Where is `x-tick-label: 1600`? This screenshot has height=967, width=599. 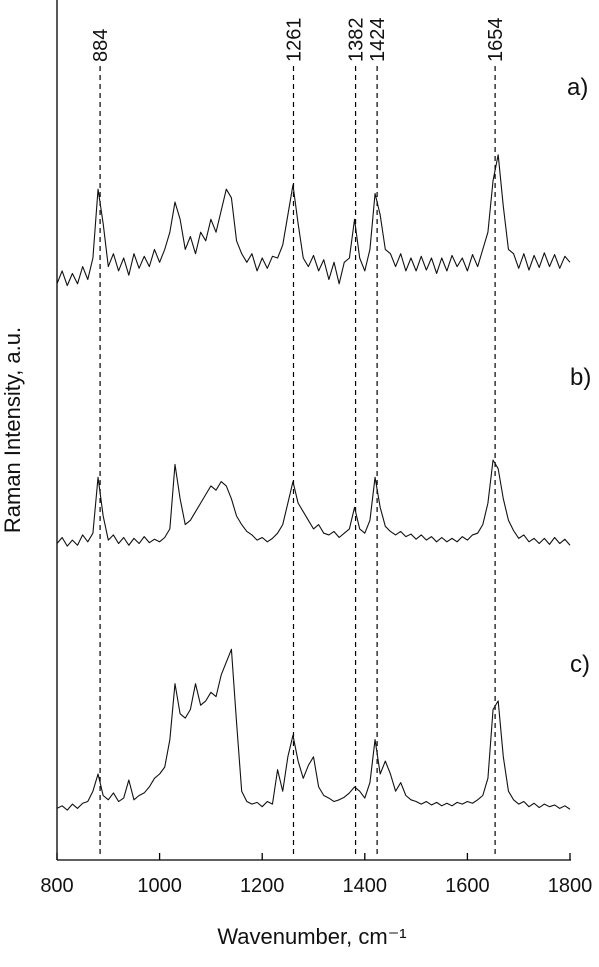 x-tick-label: 1600 is located at coordinates (467, 886).